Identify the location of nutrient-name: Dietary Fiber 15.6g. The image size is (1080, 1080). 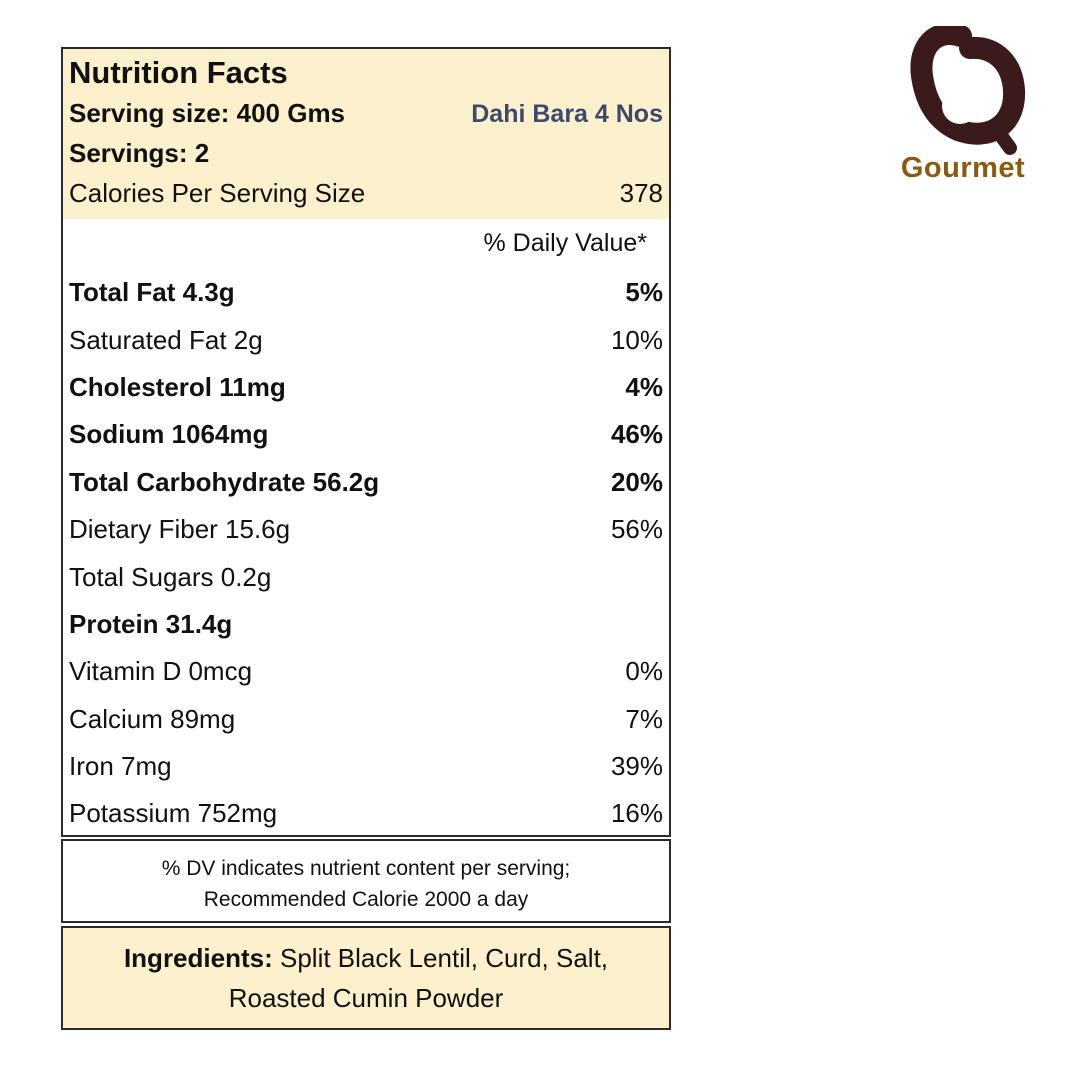
(180, 529).